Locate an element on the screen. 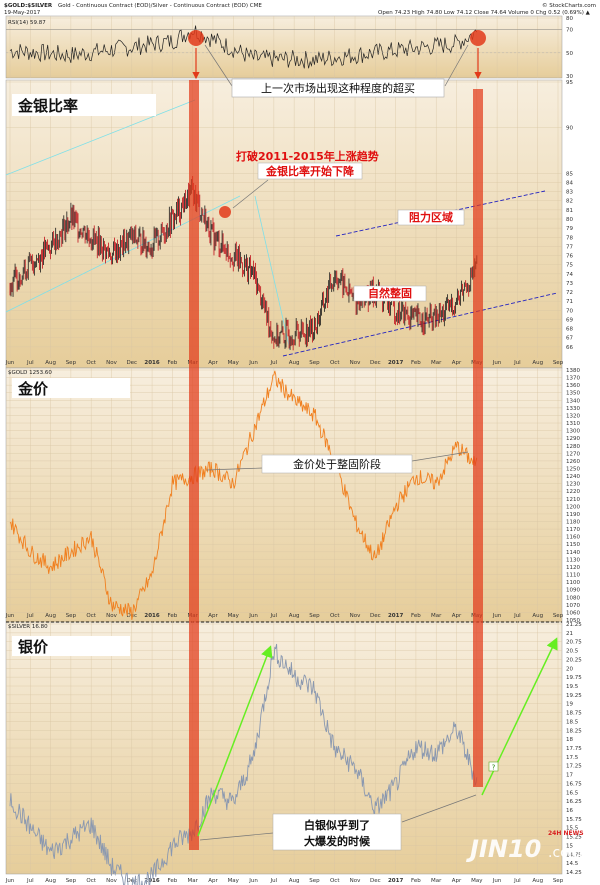  watermark: JIN10 .com 24H NEWS is located at coordinates (525, 846).